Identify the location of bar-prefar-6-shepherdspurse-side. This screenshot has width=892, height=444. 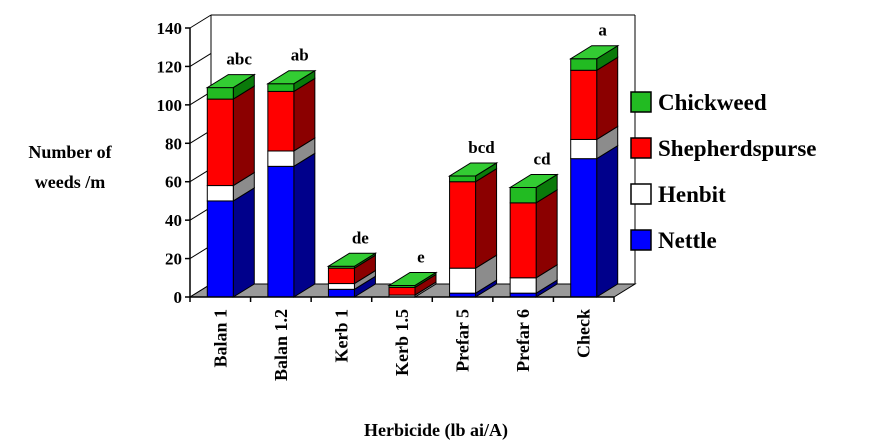
(546, 233).